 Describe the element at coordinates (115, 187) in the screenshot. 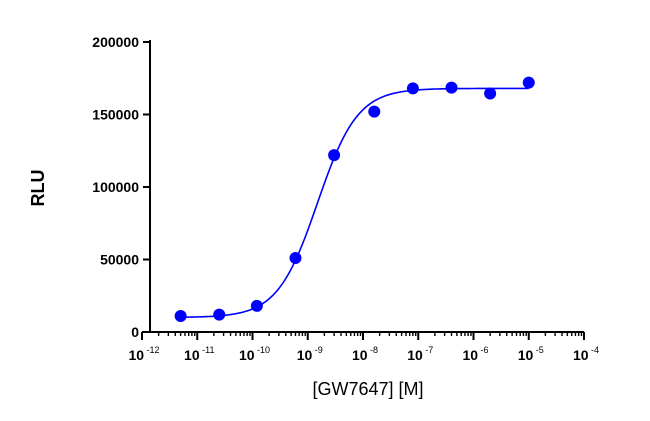

I see `y-tick-label: 100000` at that location.